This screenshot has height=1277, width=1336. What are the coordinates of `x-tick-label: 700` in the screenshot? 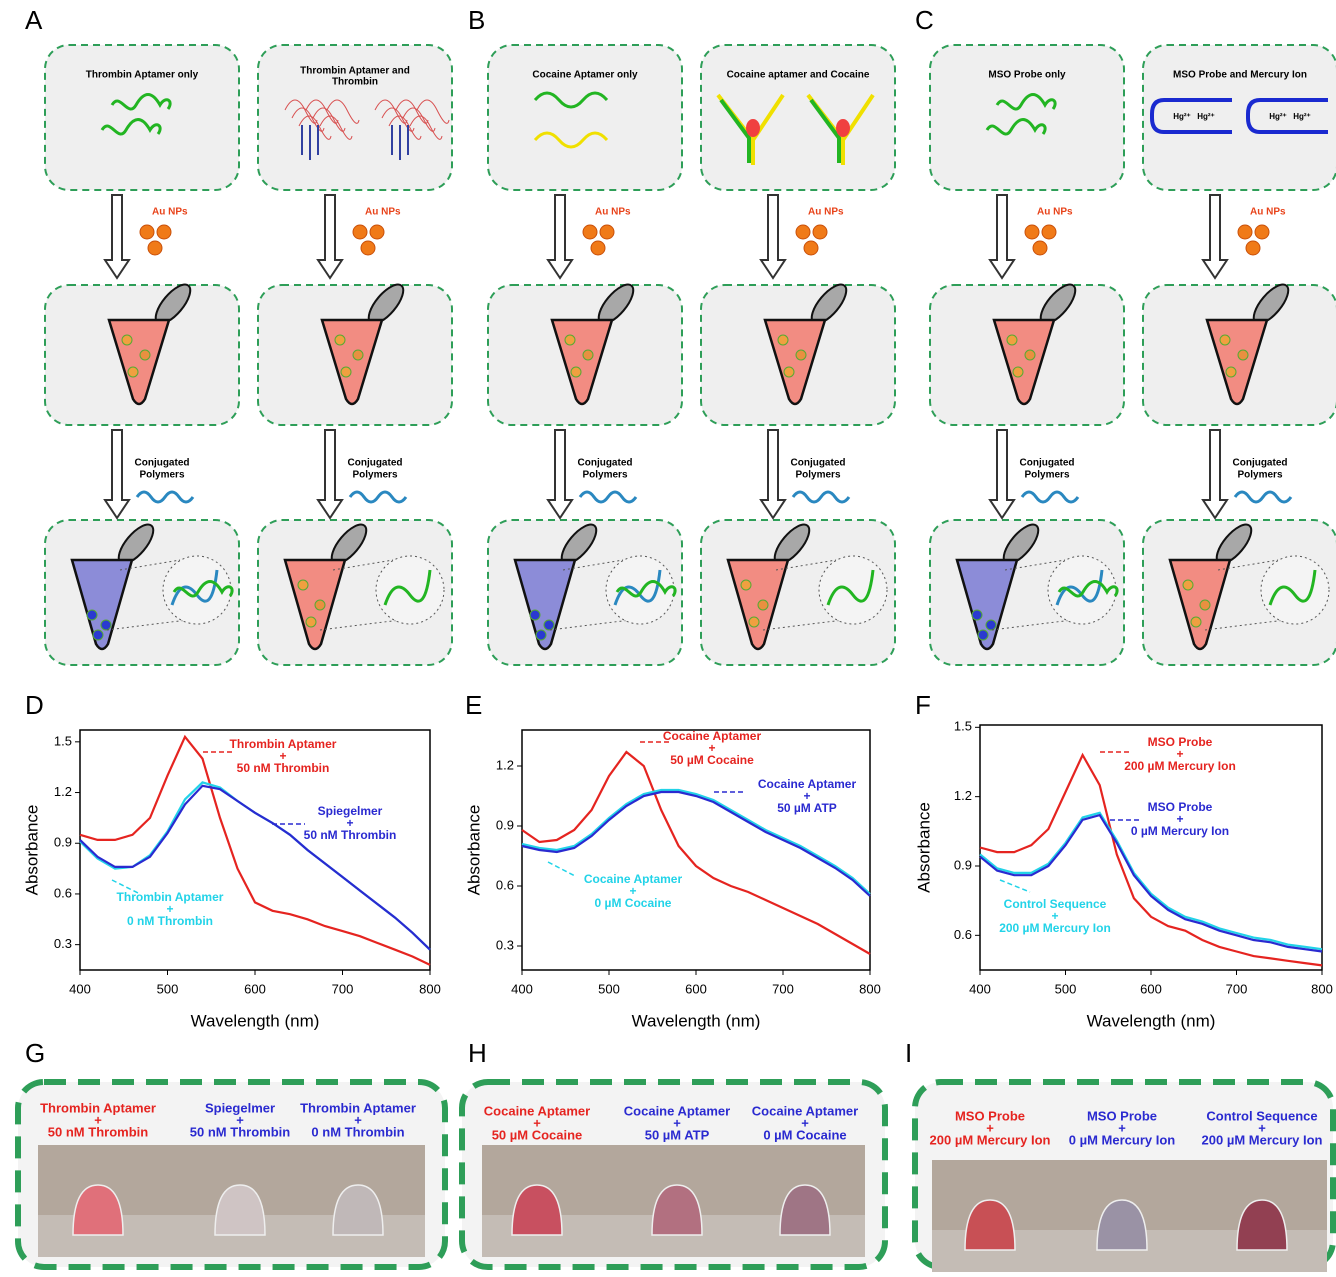 It's located at (783, 988).